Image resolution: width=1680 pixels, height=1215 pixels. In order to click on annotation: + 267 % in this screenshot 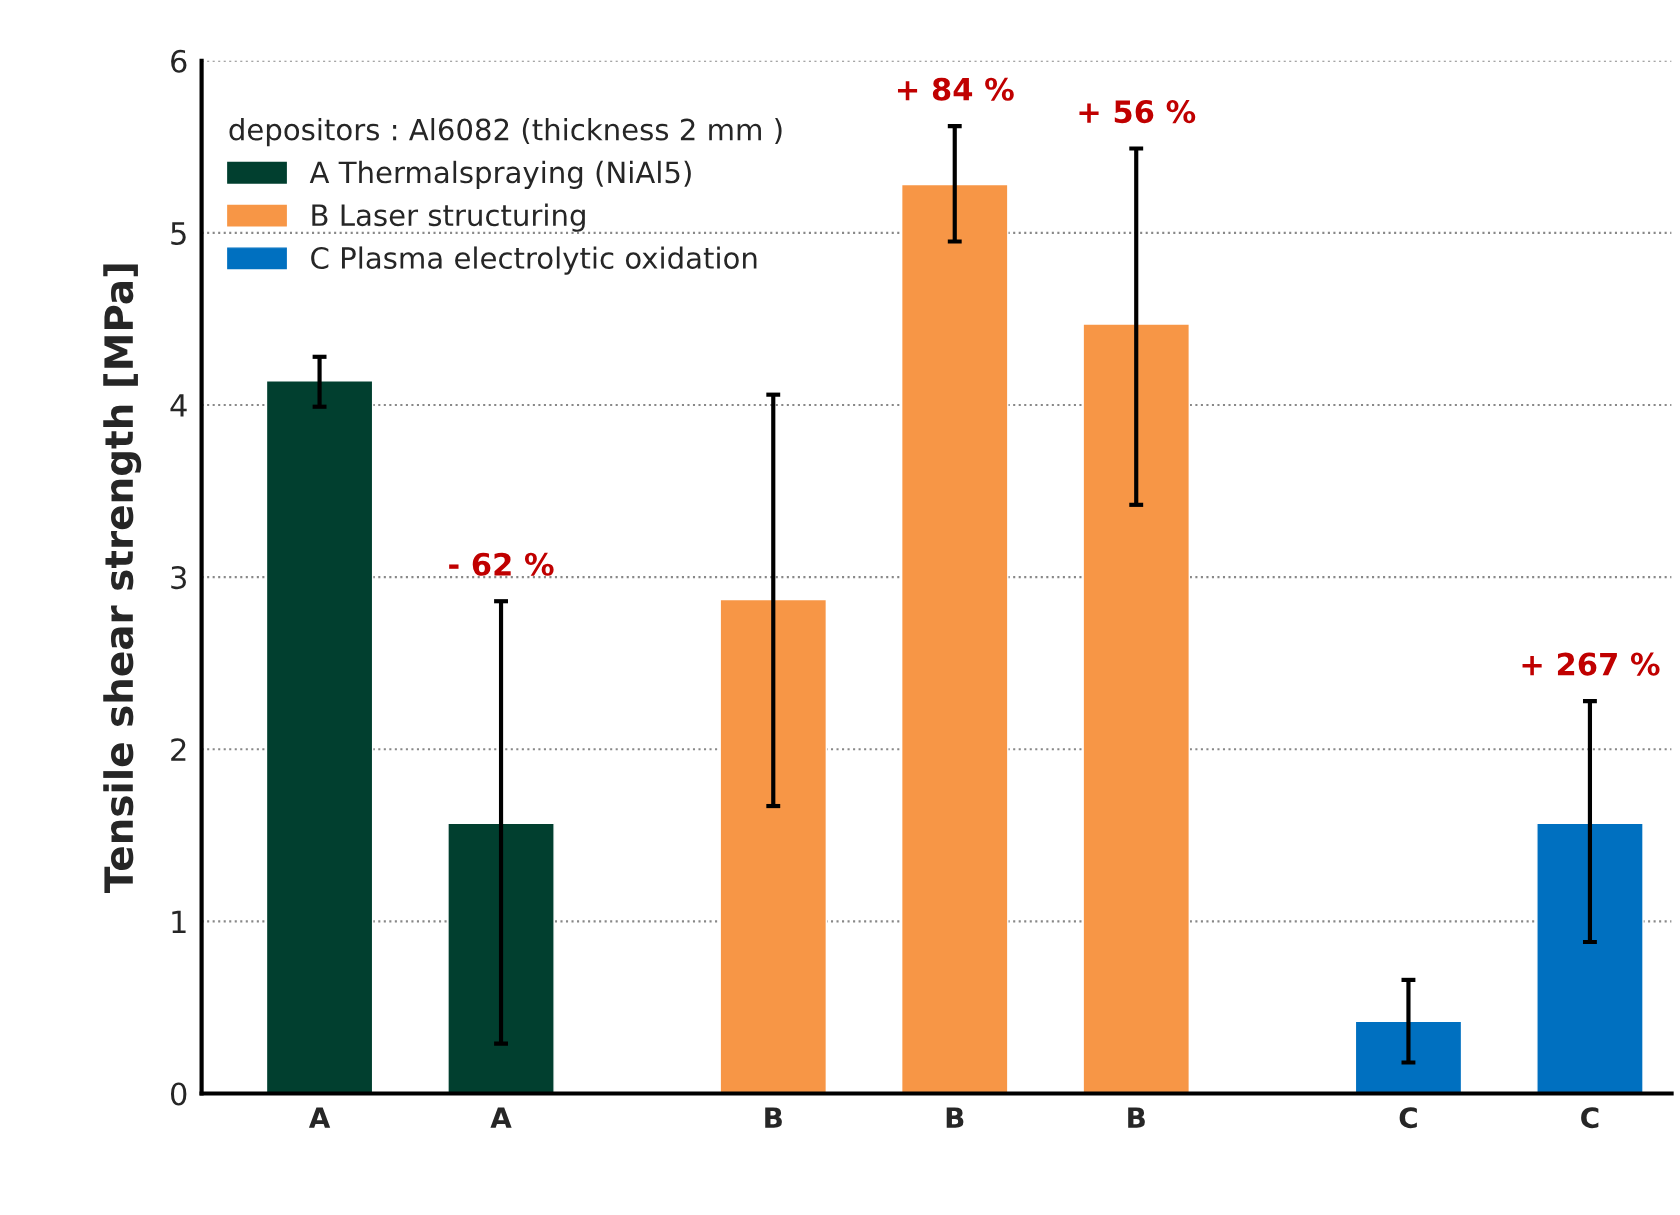, I will do `click(1591, 664)`.